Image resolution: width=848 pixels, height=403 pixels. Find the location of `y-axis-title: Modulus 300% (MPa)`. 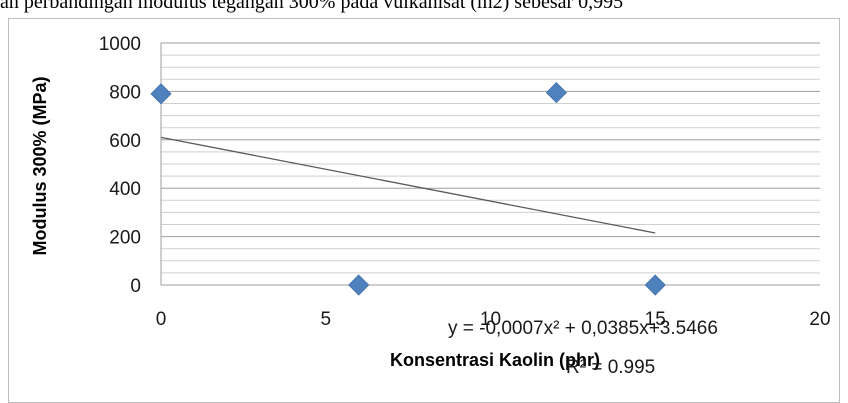

y-axis-title: Modulus 300% (MPa) is located at coordinates (40, 165).